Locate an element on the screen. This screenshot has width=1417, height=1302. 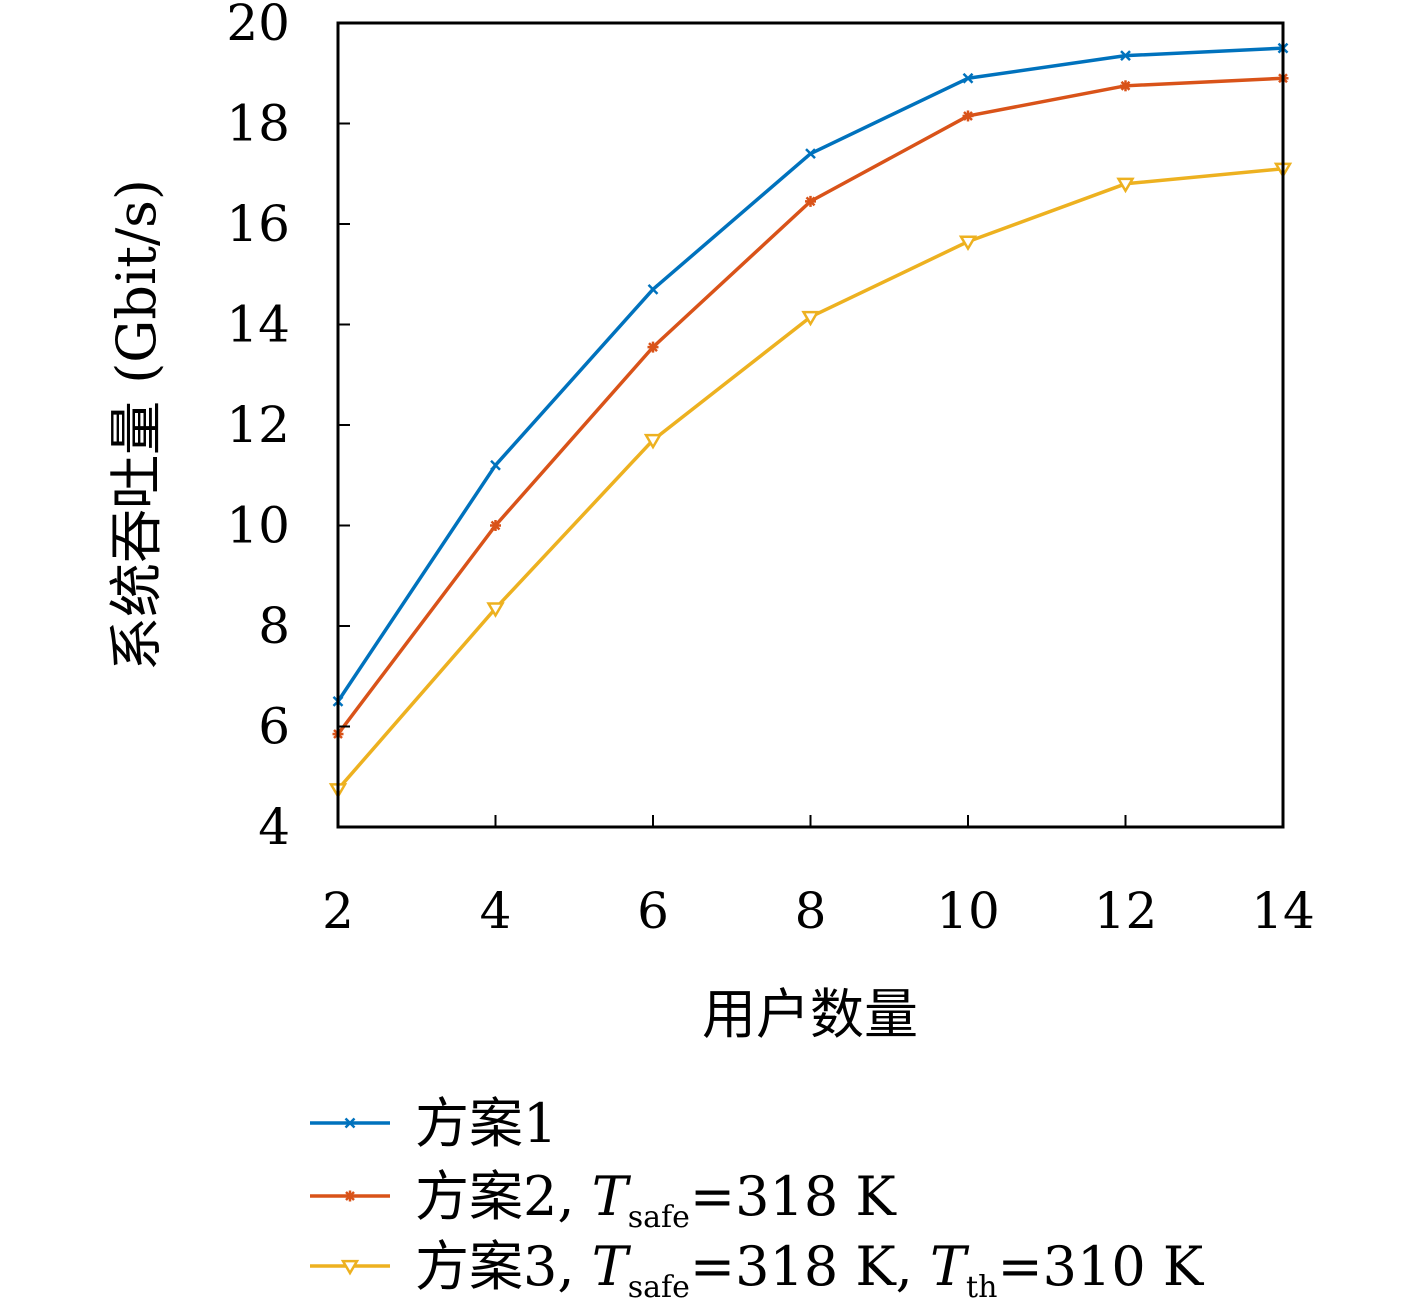
legend-label: 方案2, Tsafe=318 K is located at coordinates (656, 1200).